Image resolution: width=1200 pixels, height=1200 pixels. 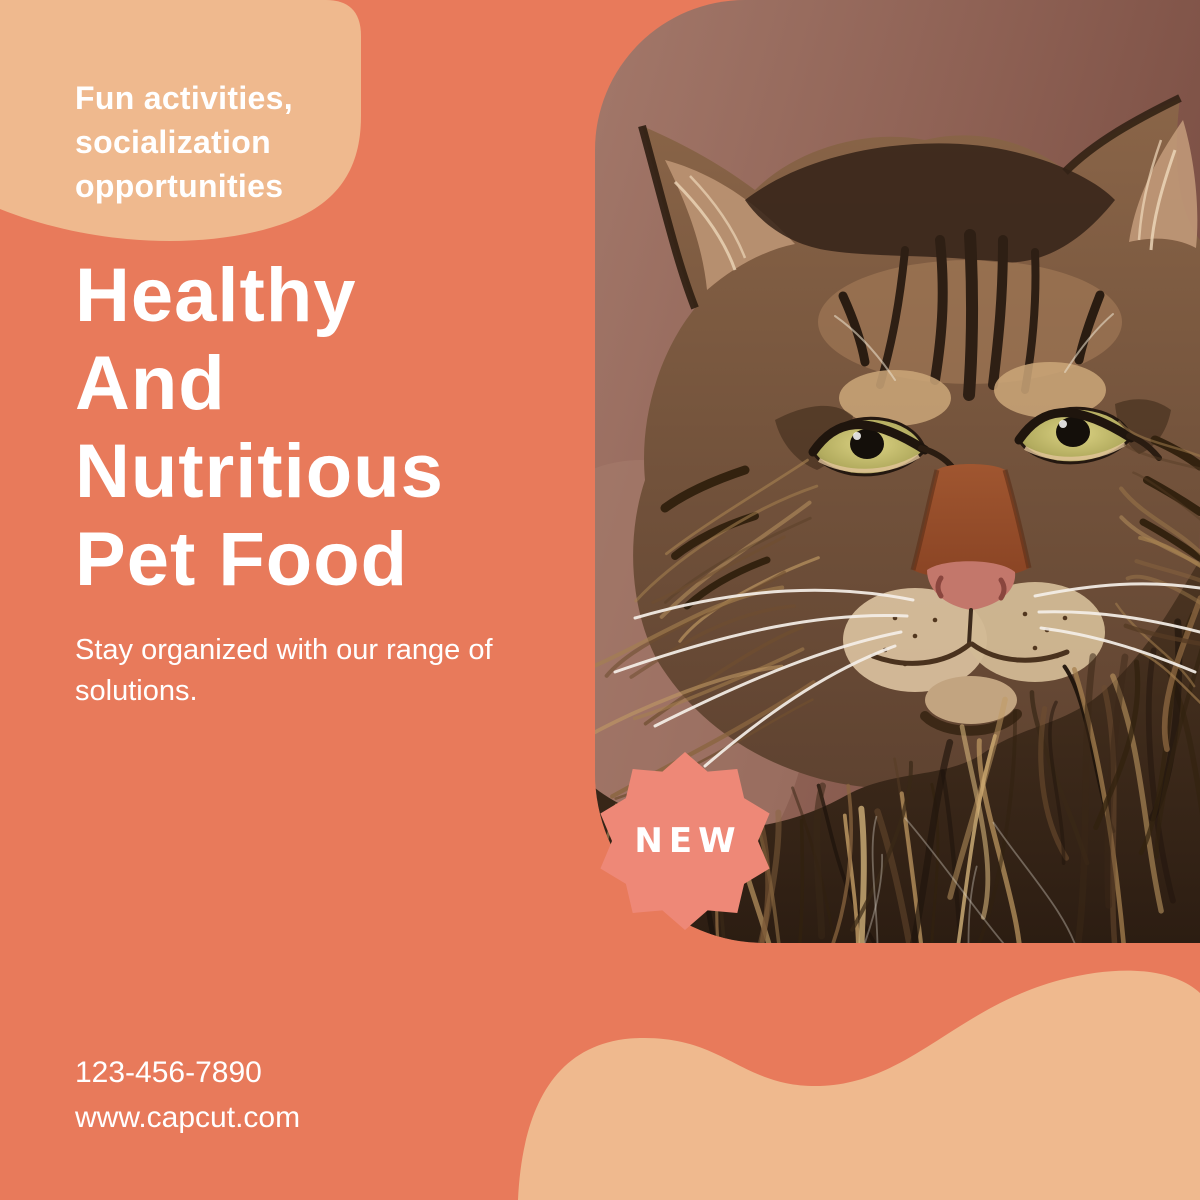 I want to click on website-url: www.capcut.com, so click(x=188, y=1117).